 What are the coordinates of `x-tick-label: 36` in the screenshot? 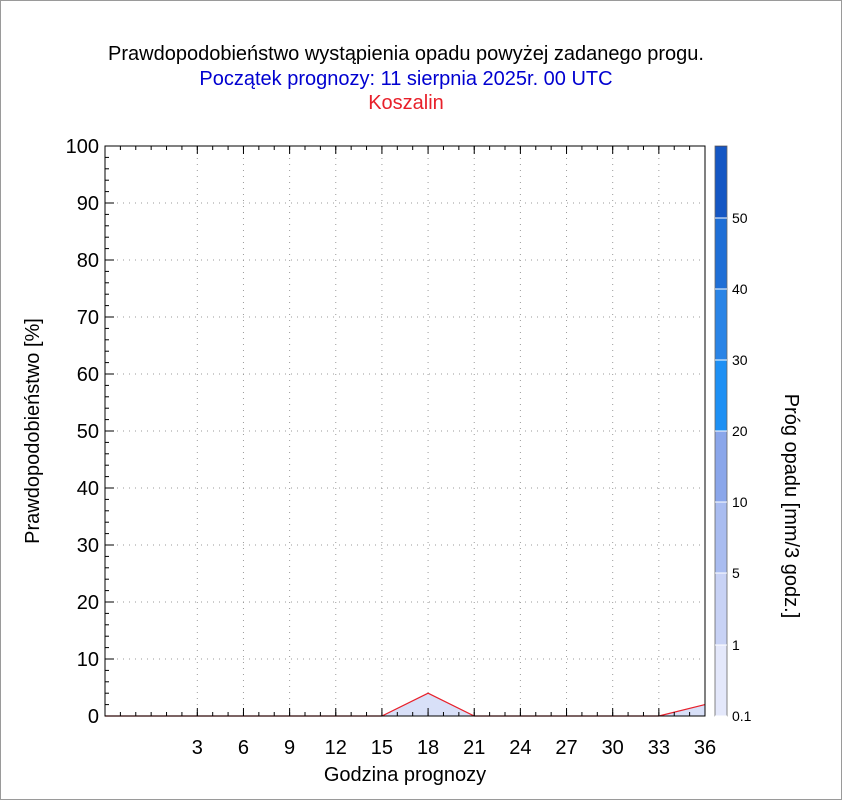 It's located at (705, 748).